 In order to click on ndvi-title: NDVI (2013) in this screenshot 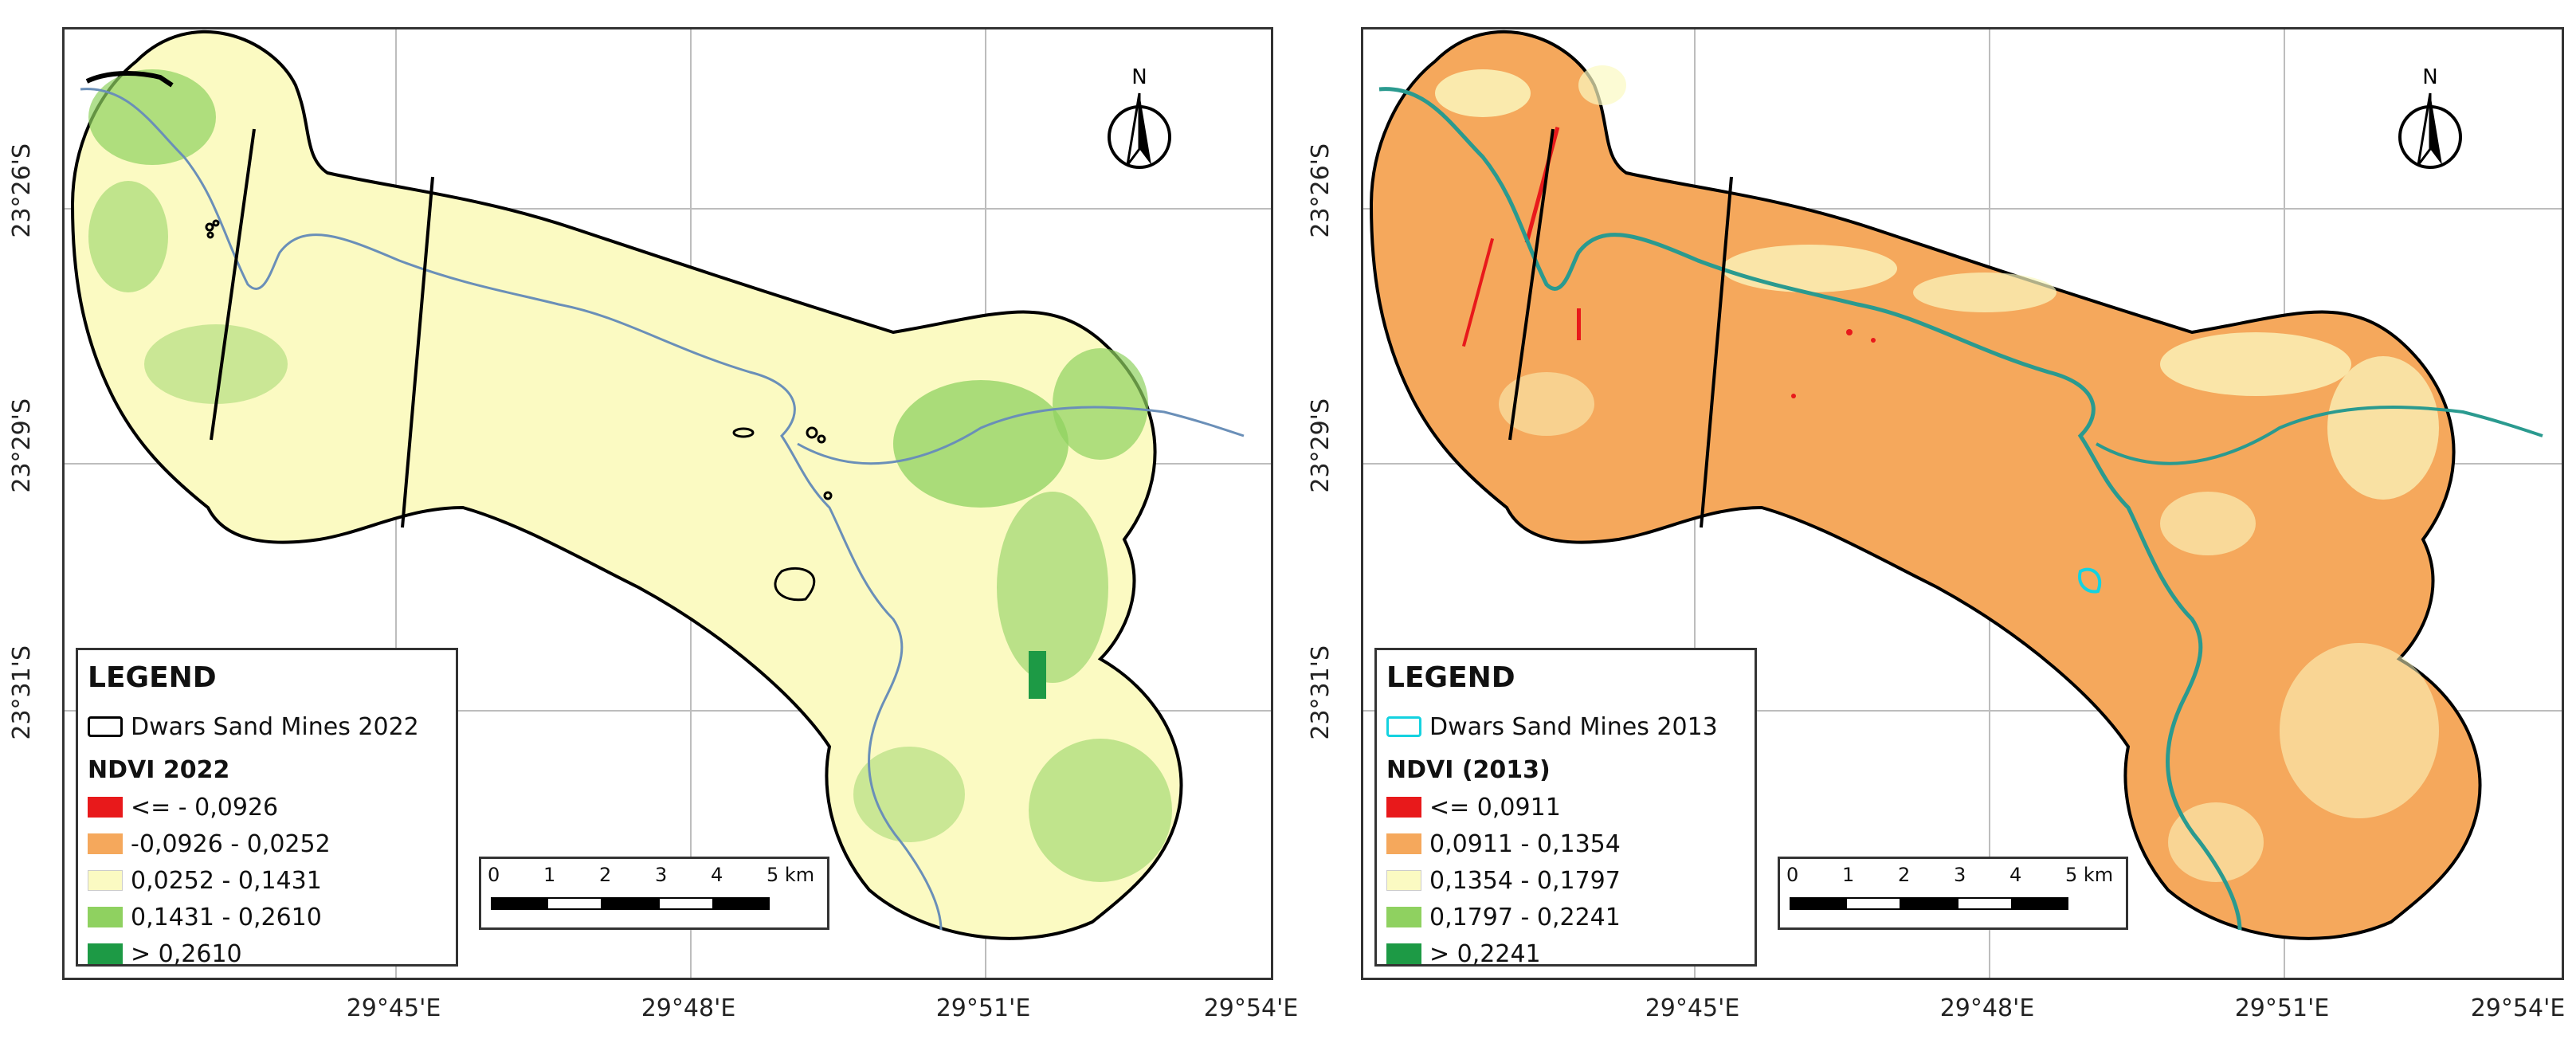, I will do `click(1469, 770)`.